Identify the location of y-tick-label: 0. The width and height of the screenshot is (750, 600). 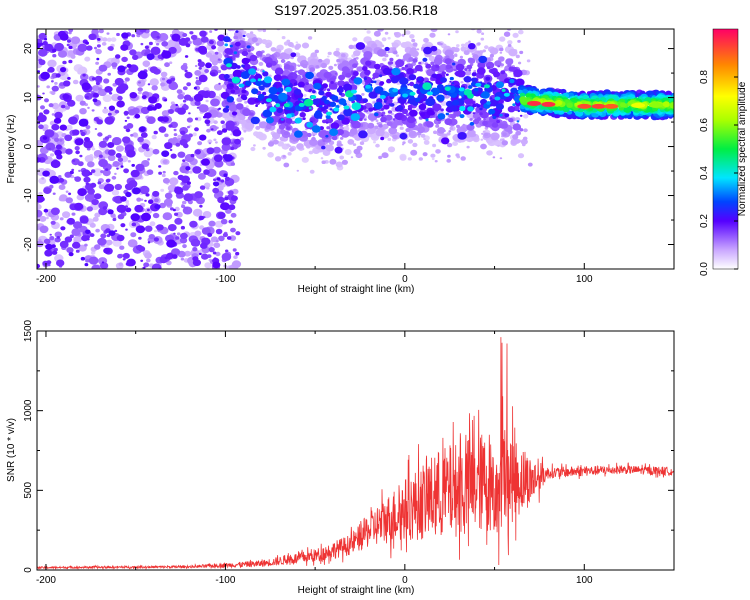
(28, 570).